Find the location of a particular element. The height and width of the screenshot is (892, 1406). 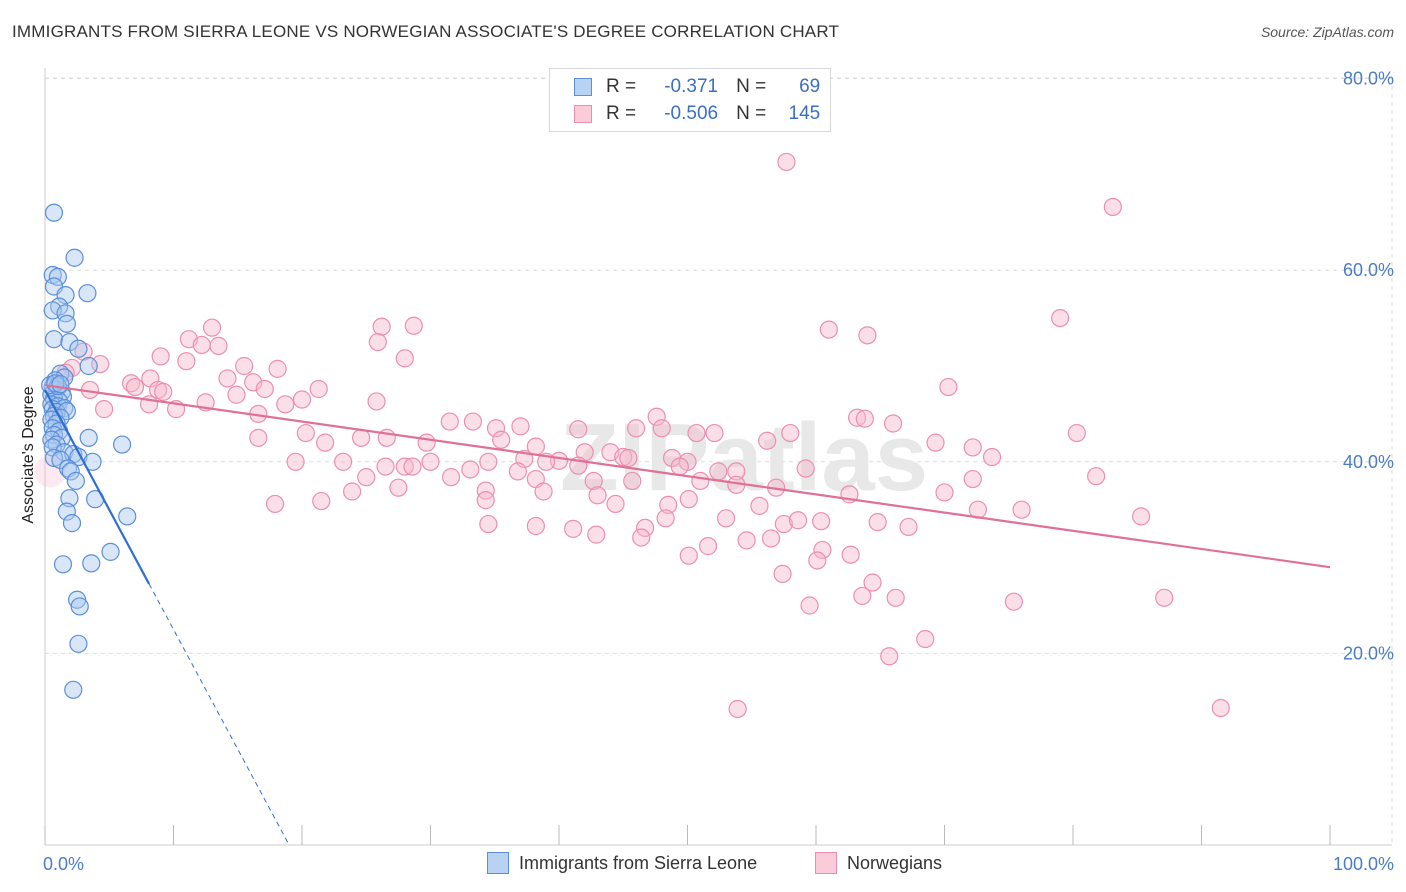

y-tick-label-2: 60.0% is located at coordinates (1368, 270).